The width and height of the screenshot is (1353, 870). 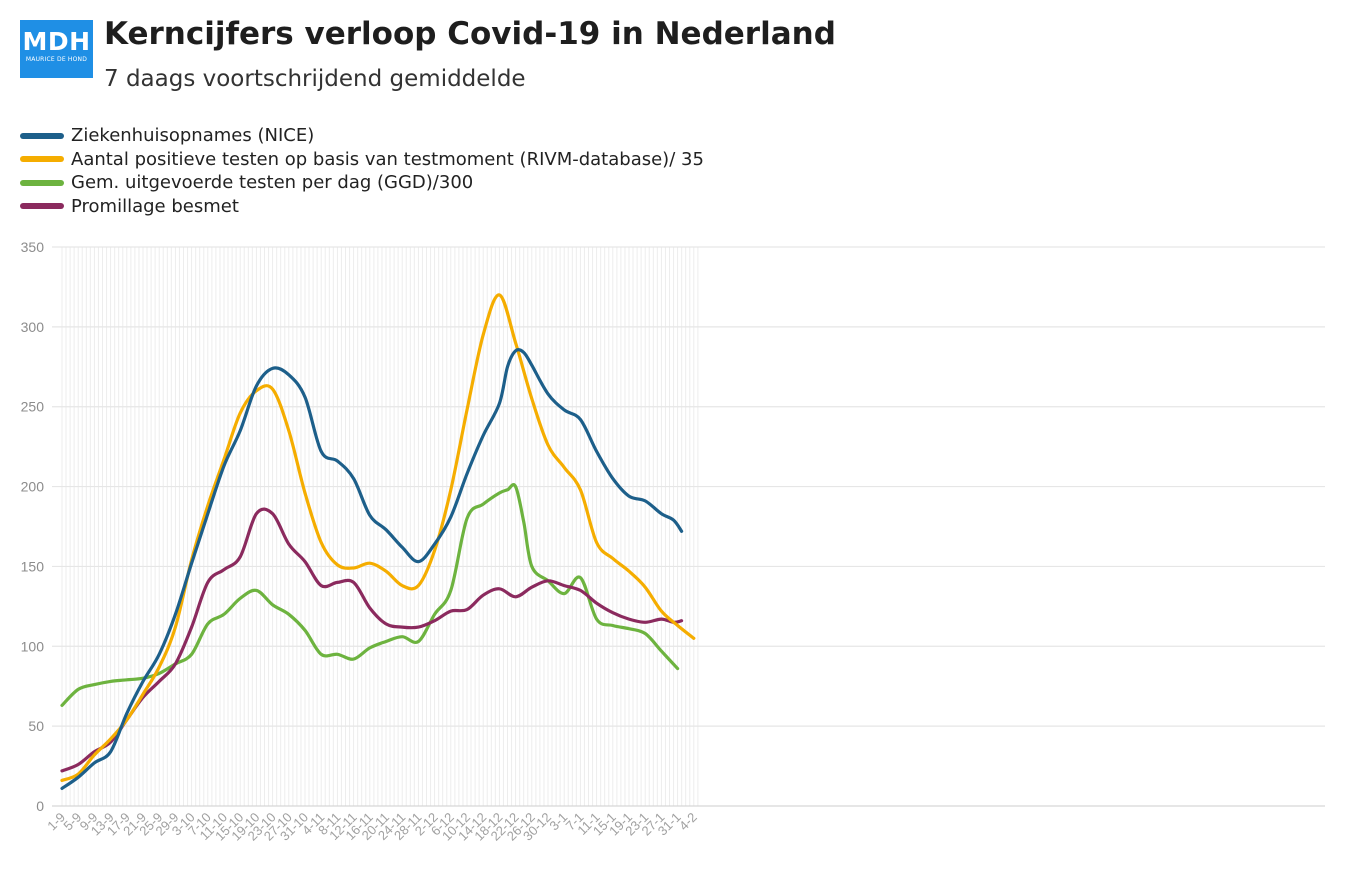 I want to click on mdh-logo: MDH MAURICE DE HOND, so click(x=56, y=49).